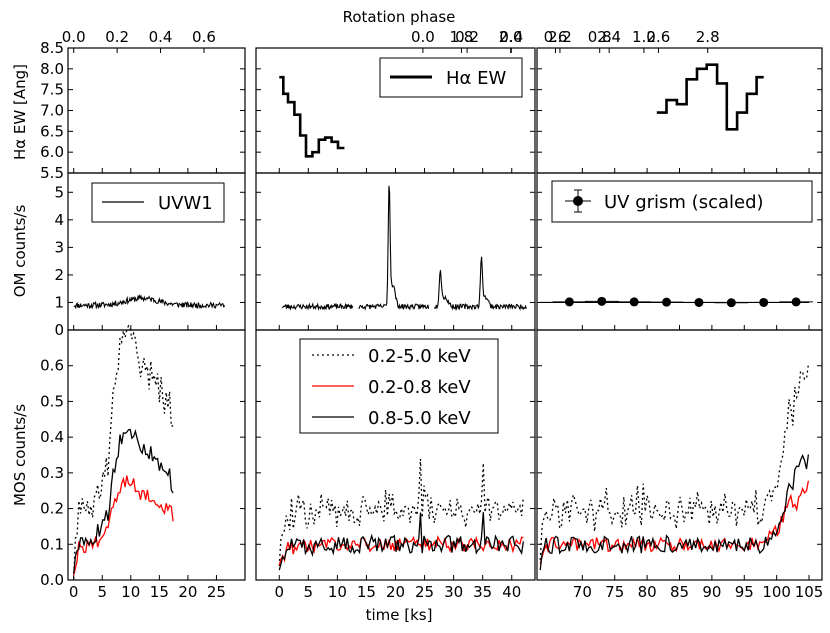 Image resolution: width=830 pixels, height=633 pixels. What do you see at coordinates (461, 37) in the screenshot?
I see `phase-tick-label: 1.8` at bounding box center [461, 37].